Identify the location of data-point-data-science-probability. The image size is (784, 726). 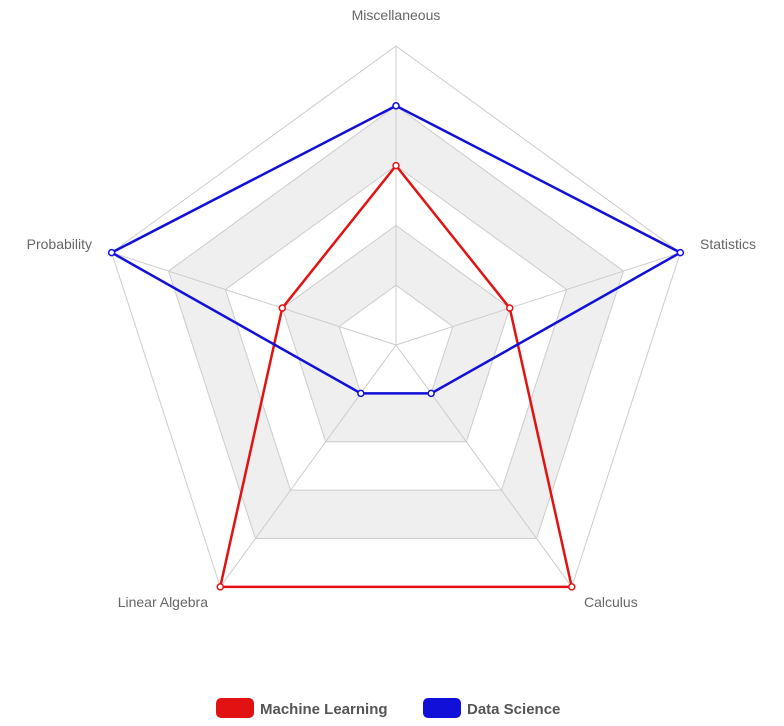
(111, 252).